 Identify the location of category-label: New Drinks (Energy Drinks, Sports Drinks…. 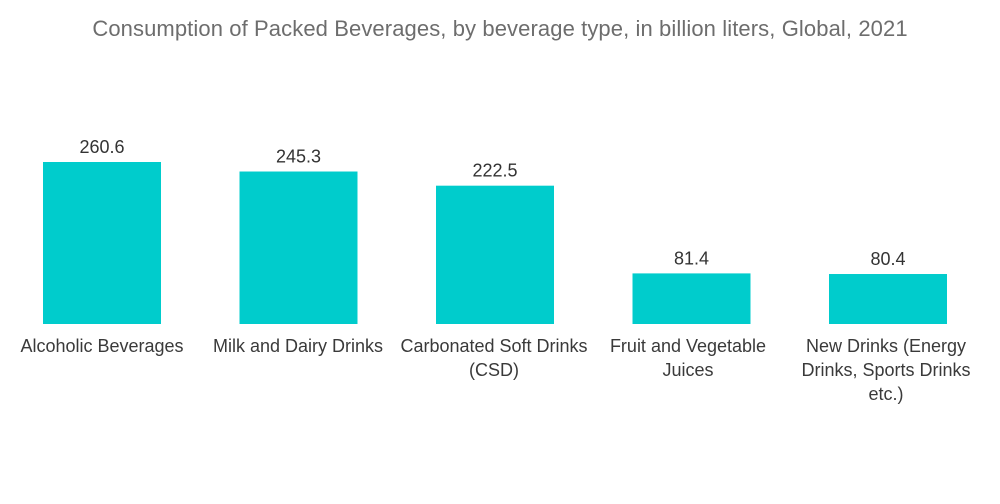
(886, 370).